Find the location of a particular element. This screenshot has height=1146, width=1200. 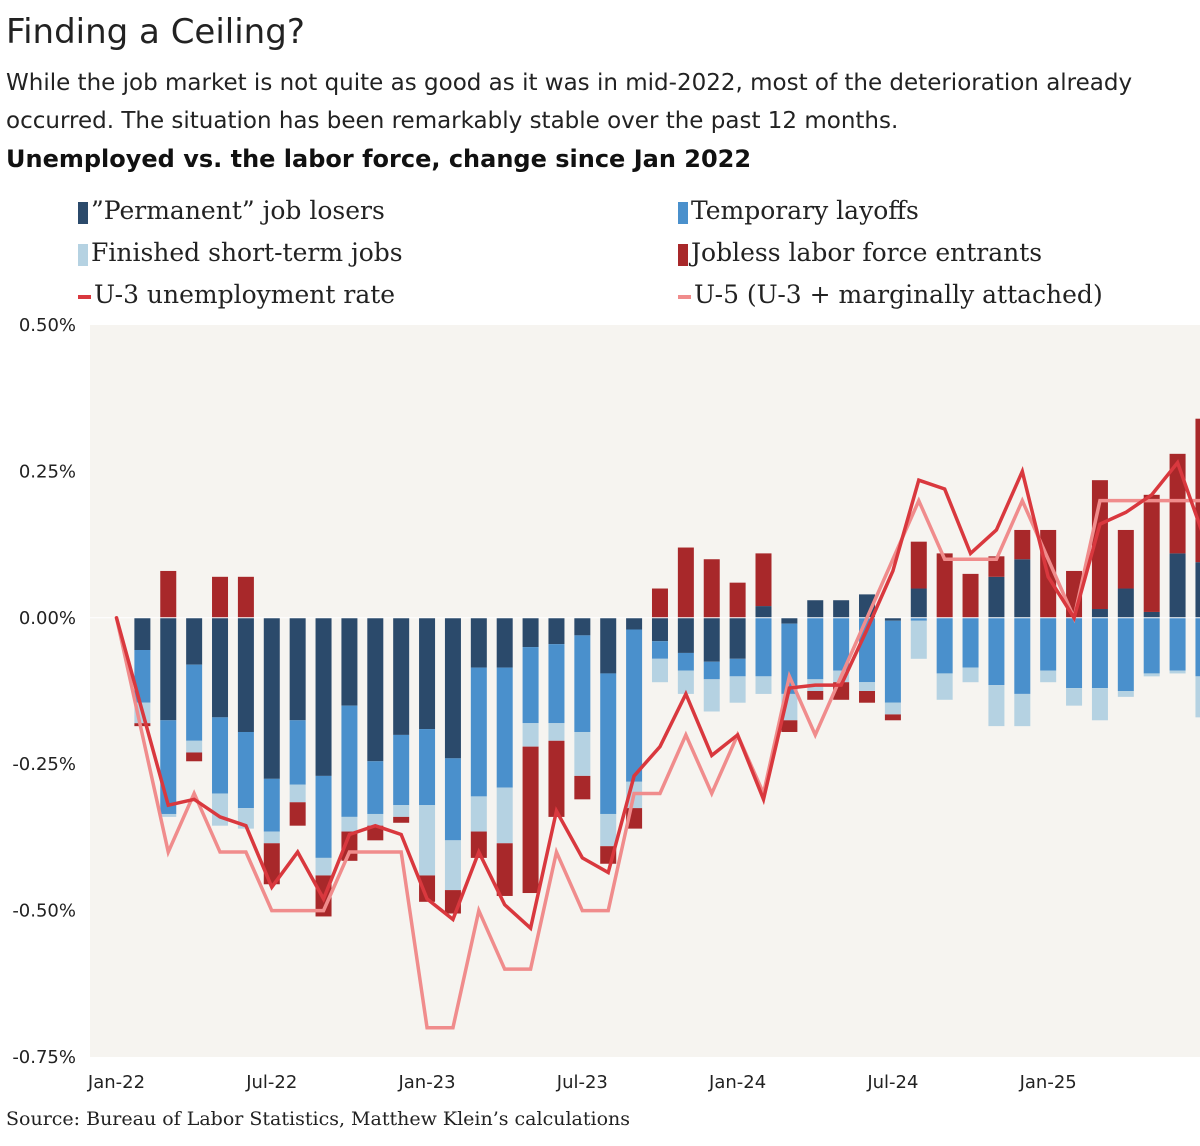

x-tick-label: Jan-24 is located at coordinates (737, 1082).